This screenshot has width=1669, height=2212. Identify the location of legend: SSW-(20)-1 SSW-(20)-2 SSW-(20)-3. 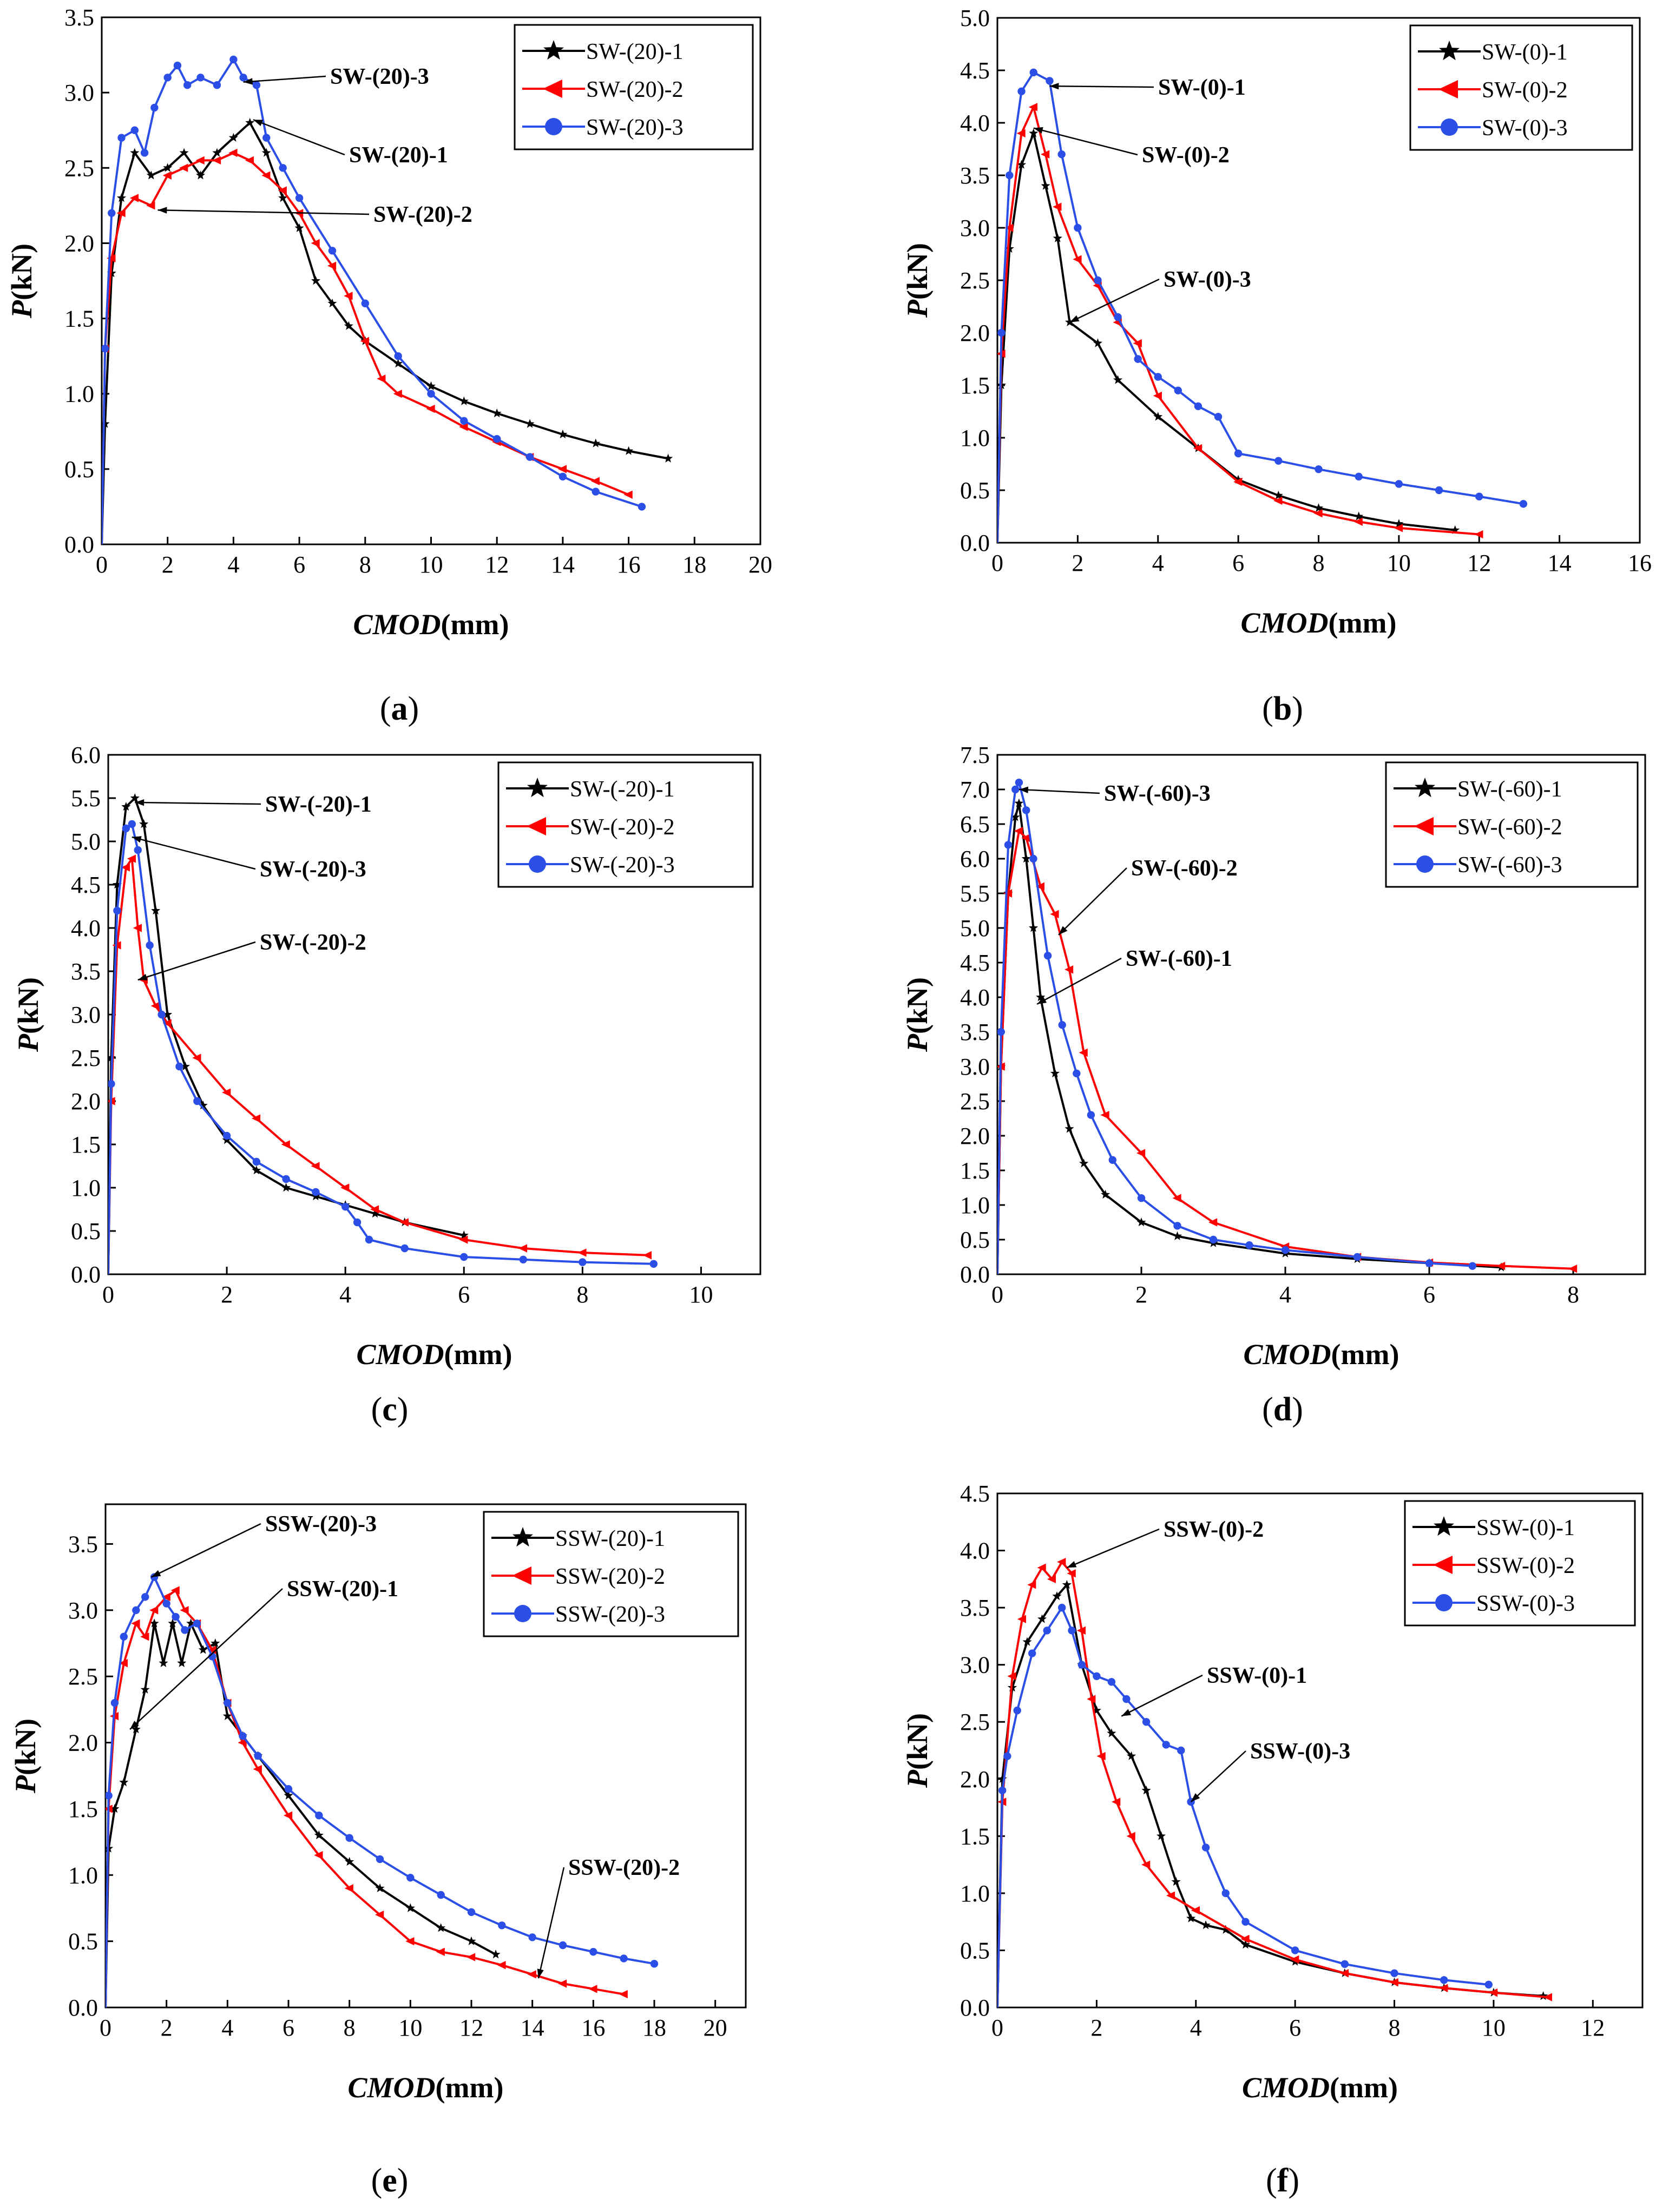
(611, 1574).